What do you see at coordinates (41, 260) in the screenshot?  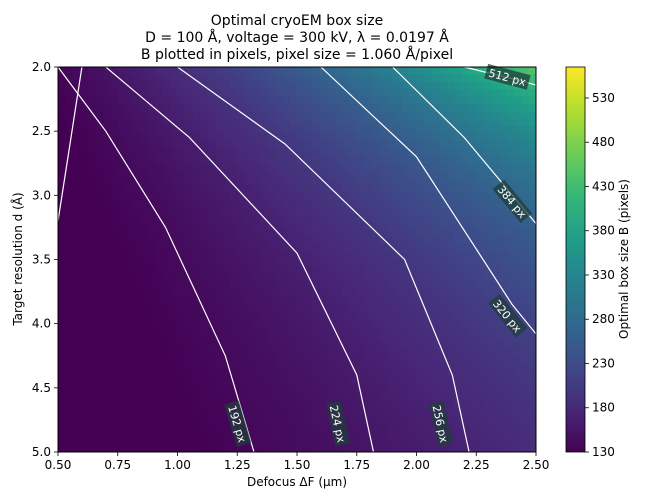 I see `y-tick-label: 3.5` at bounding box center [41, 260].